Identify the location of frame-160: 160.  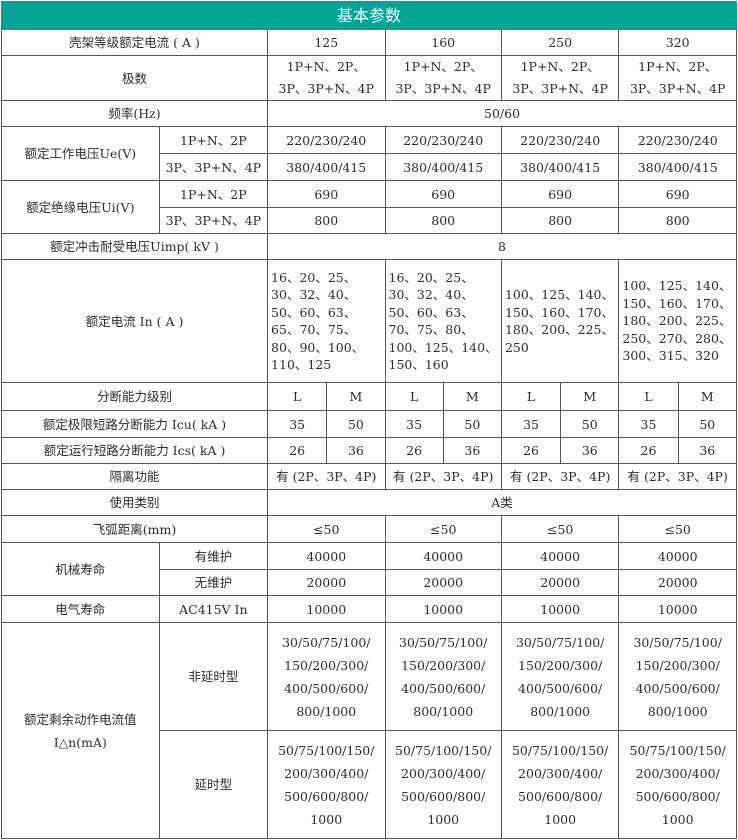
(443, 42).